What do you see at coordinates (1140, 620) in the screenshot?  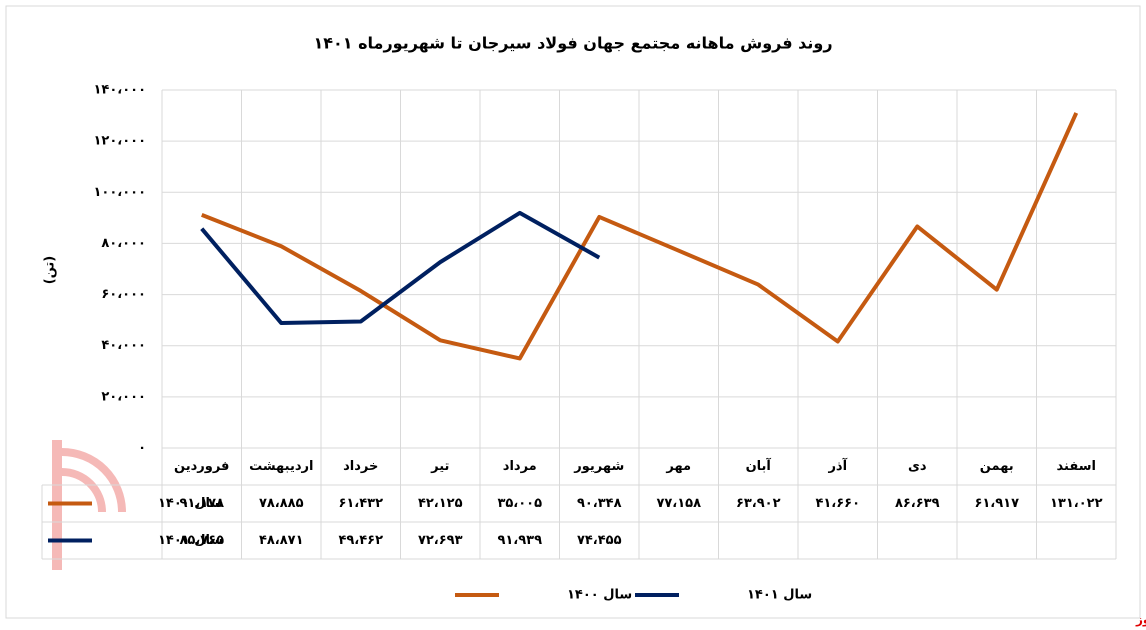 I see `watermark: بورس نیوز` at bounding box center [1140, 620].